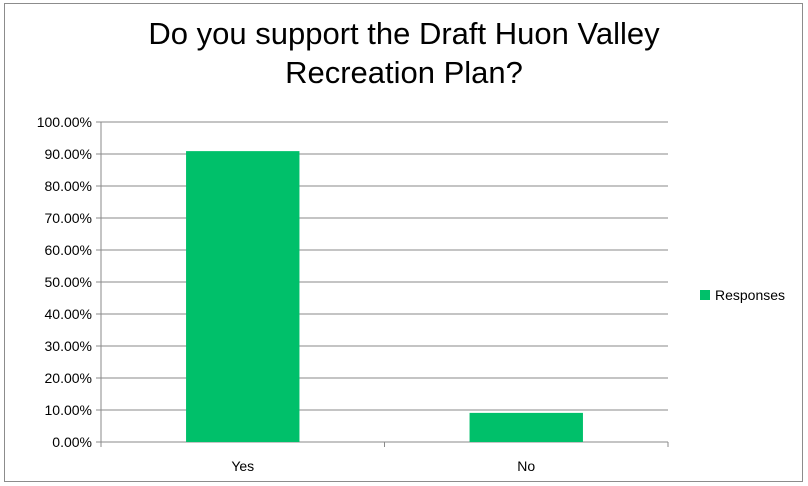  Describe the element at coordinates (705, 295) in the screenshot. I see `legend-swatch-responses` at that location.